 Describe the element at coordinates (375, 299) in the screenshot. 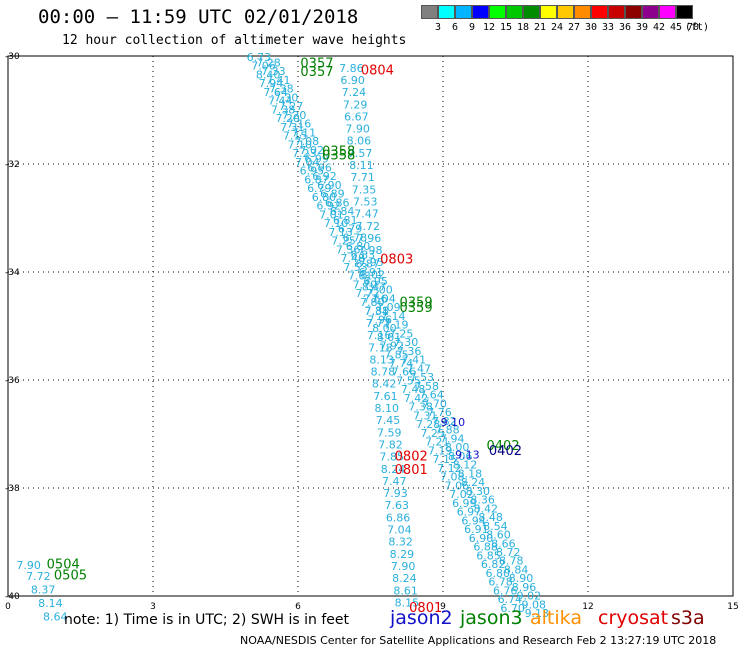

I see `swh-value: 7.56` at that location.